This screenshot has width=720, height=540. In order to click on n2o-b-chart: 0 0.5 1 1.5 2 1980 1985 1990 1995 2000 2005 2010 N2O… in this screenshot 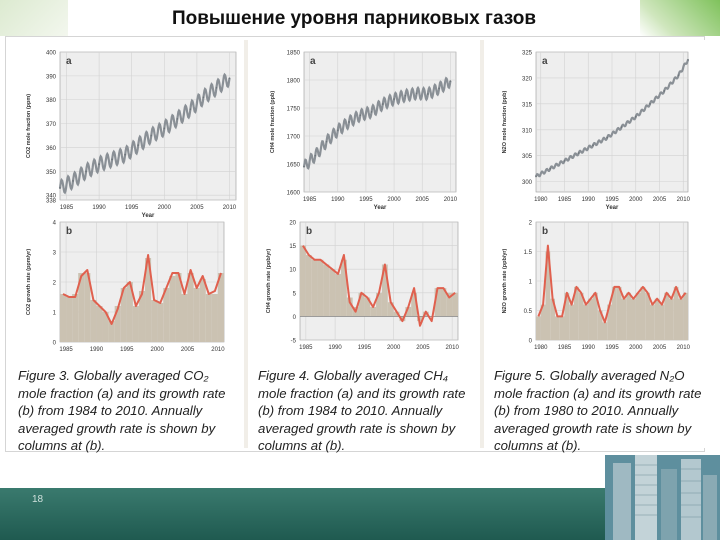, I will do `click(596, 286)`.